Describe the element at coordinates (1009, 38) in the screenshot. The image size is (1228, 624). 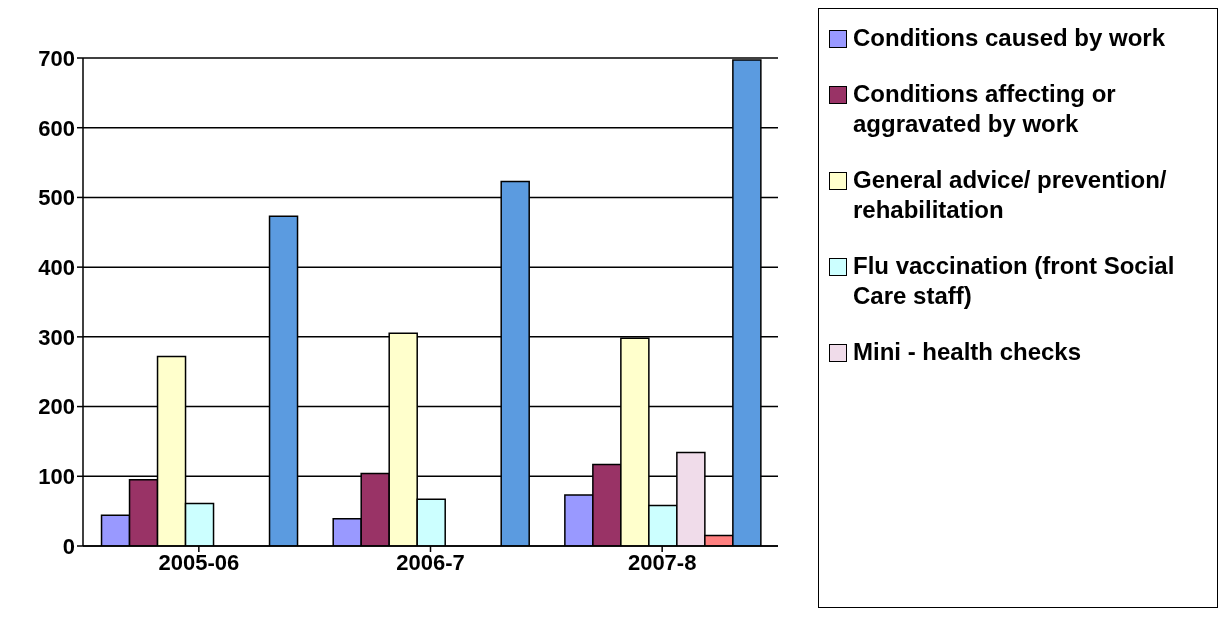
I see `legend-label: Conditions caused by work` at that location.